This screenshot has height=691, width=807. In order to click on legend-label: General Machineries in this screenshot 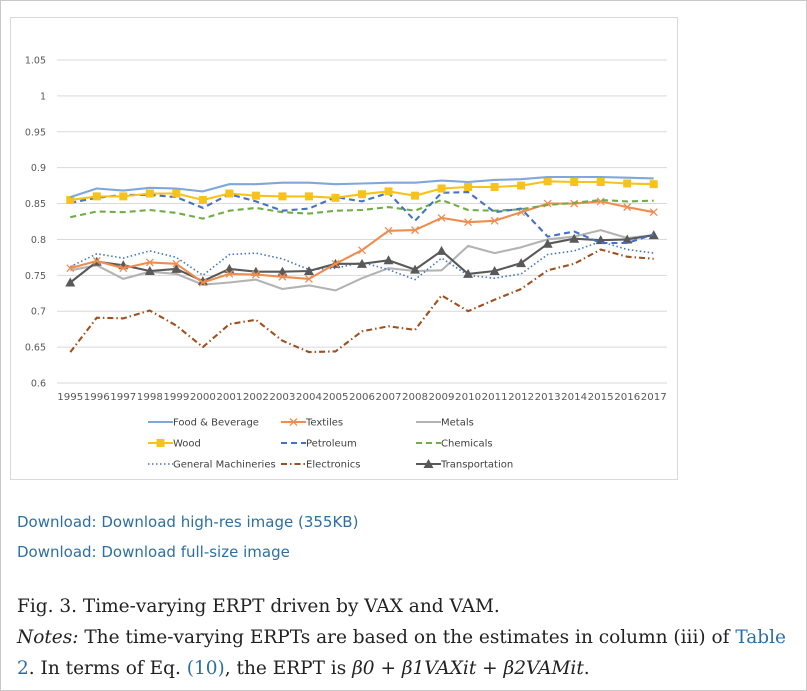, I will do `click(224, 465)`.